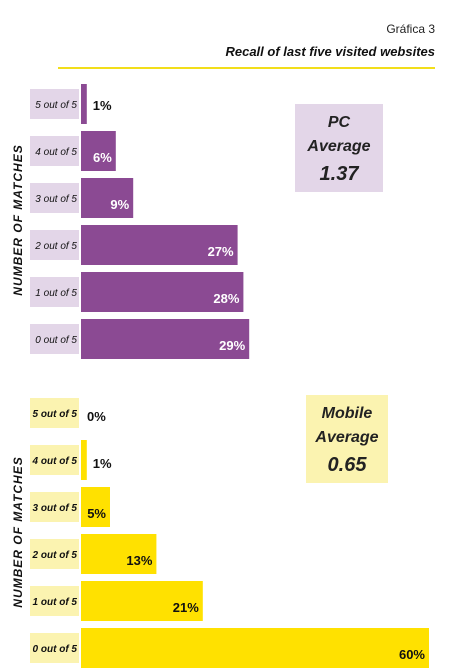  I want to click on average-box-title: Mobile, so click(347, 413).